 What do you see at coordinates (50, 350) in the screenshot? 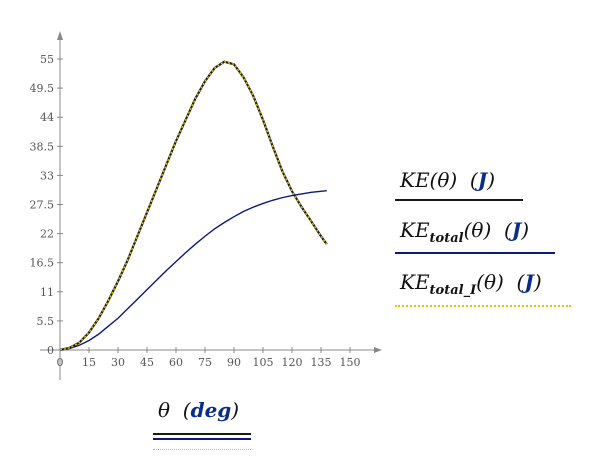
I see `y-tick-label: 0` at bounding box center [50, 350].